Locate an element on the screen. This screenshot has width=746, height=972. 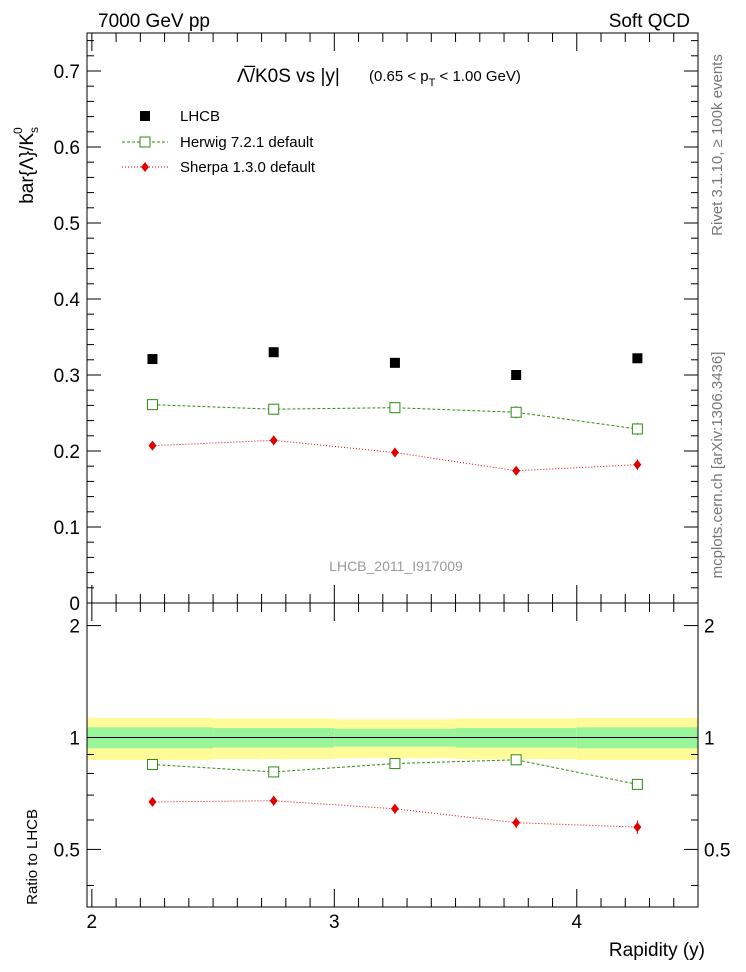
ratio-tick-label-right: 0.5 is located at coordinates (717, 850).